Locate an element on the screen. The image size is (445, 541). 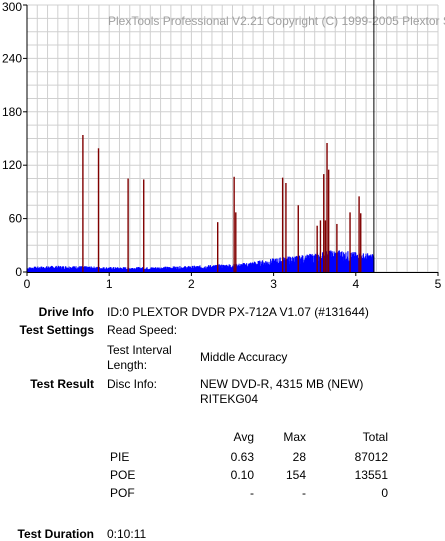
column-header-avg: Avg is located at coordinates (243, 437).